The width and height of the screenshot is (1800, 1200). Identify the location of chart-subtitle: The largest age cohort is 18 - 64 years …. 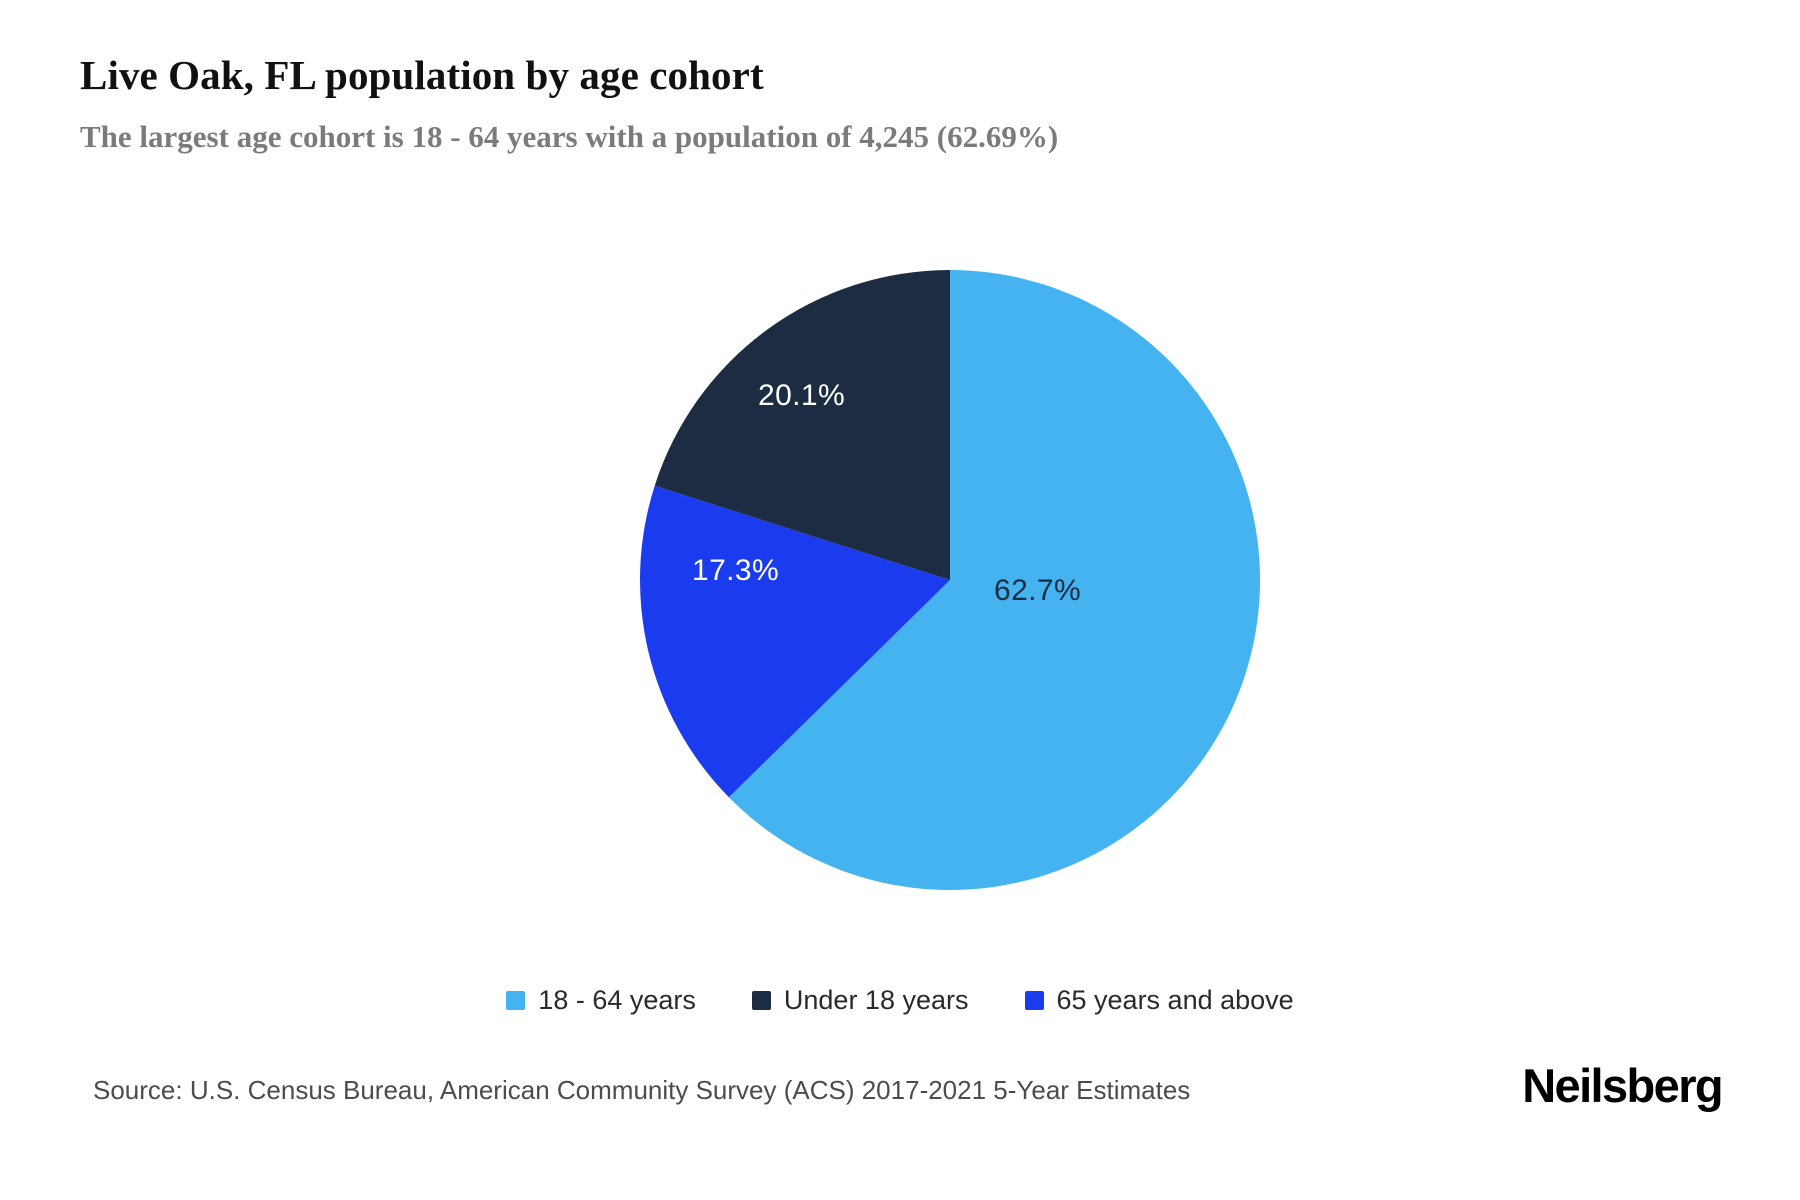
(569, 136).